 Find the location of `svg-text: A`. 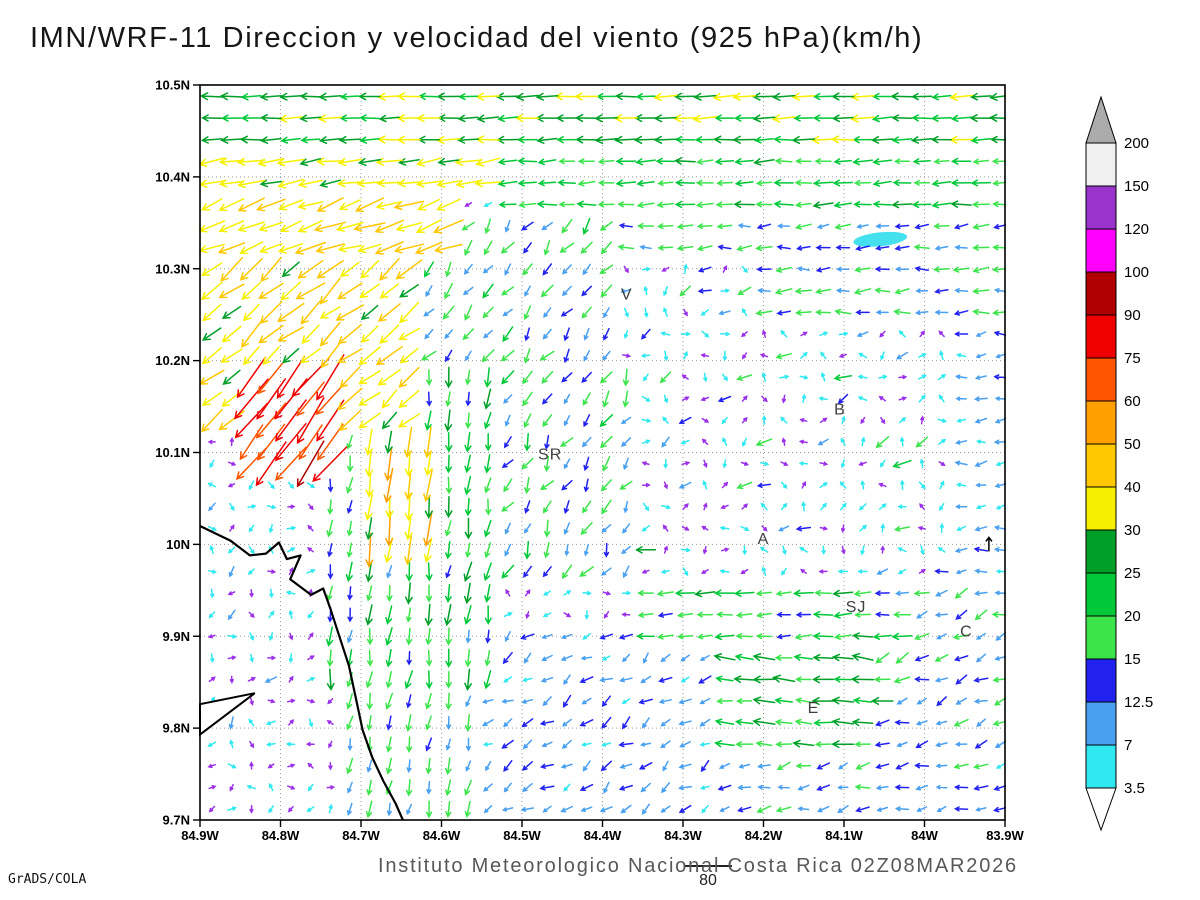

svg-text: A is located at coordinates (764, 539).